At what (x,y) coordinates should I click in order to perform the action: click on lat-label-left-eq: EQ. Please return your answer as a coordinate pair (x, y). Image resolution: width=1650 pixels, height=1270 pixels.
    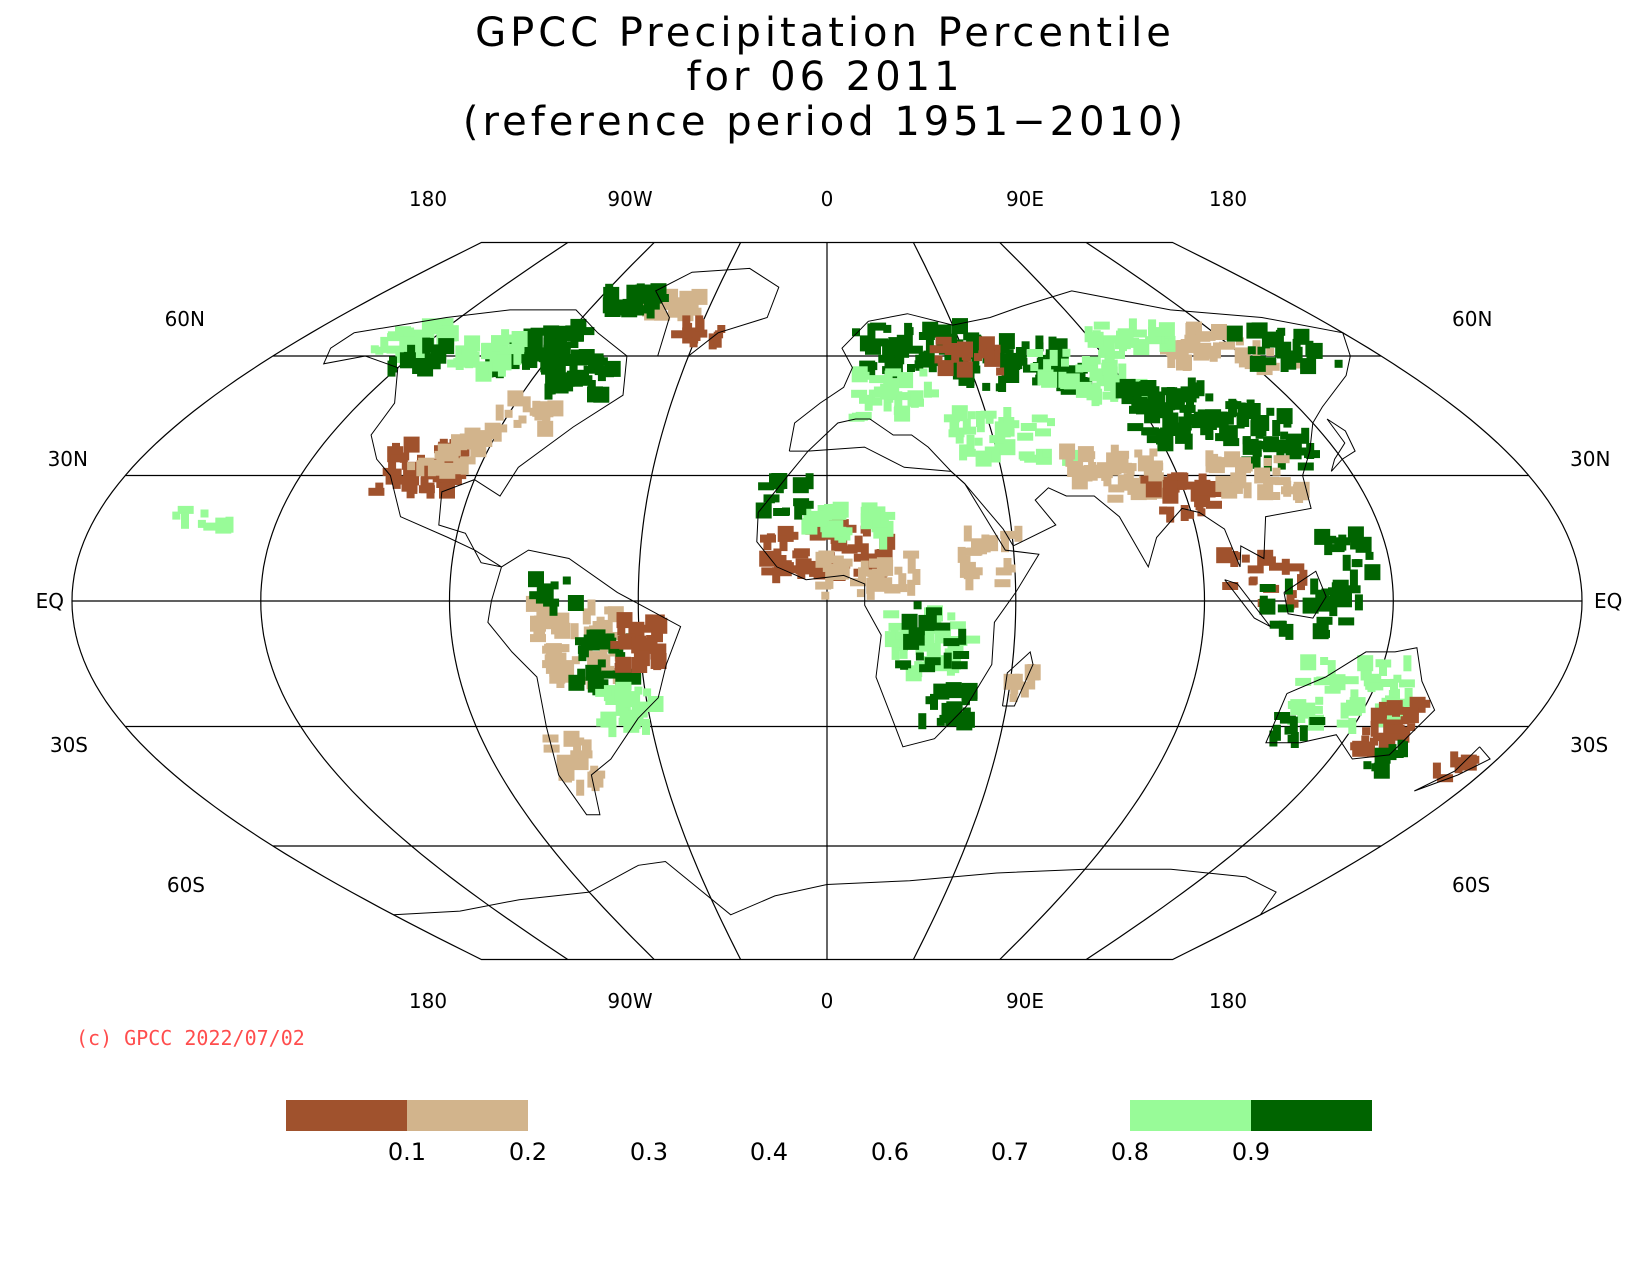
    Looking at the image, I should click on (50, 601).